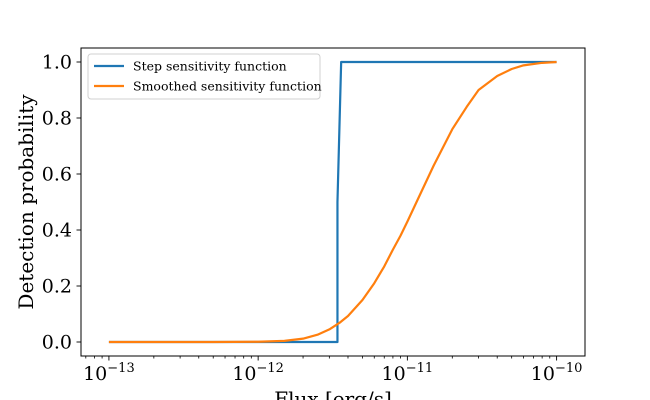 This screenshot has width=650, height=400. I want to click on x-tick-label: 10−10, so click(557, 373).